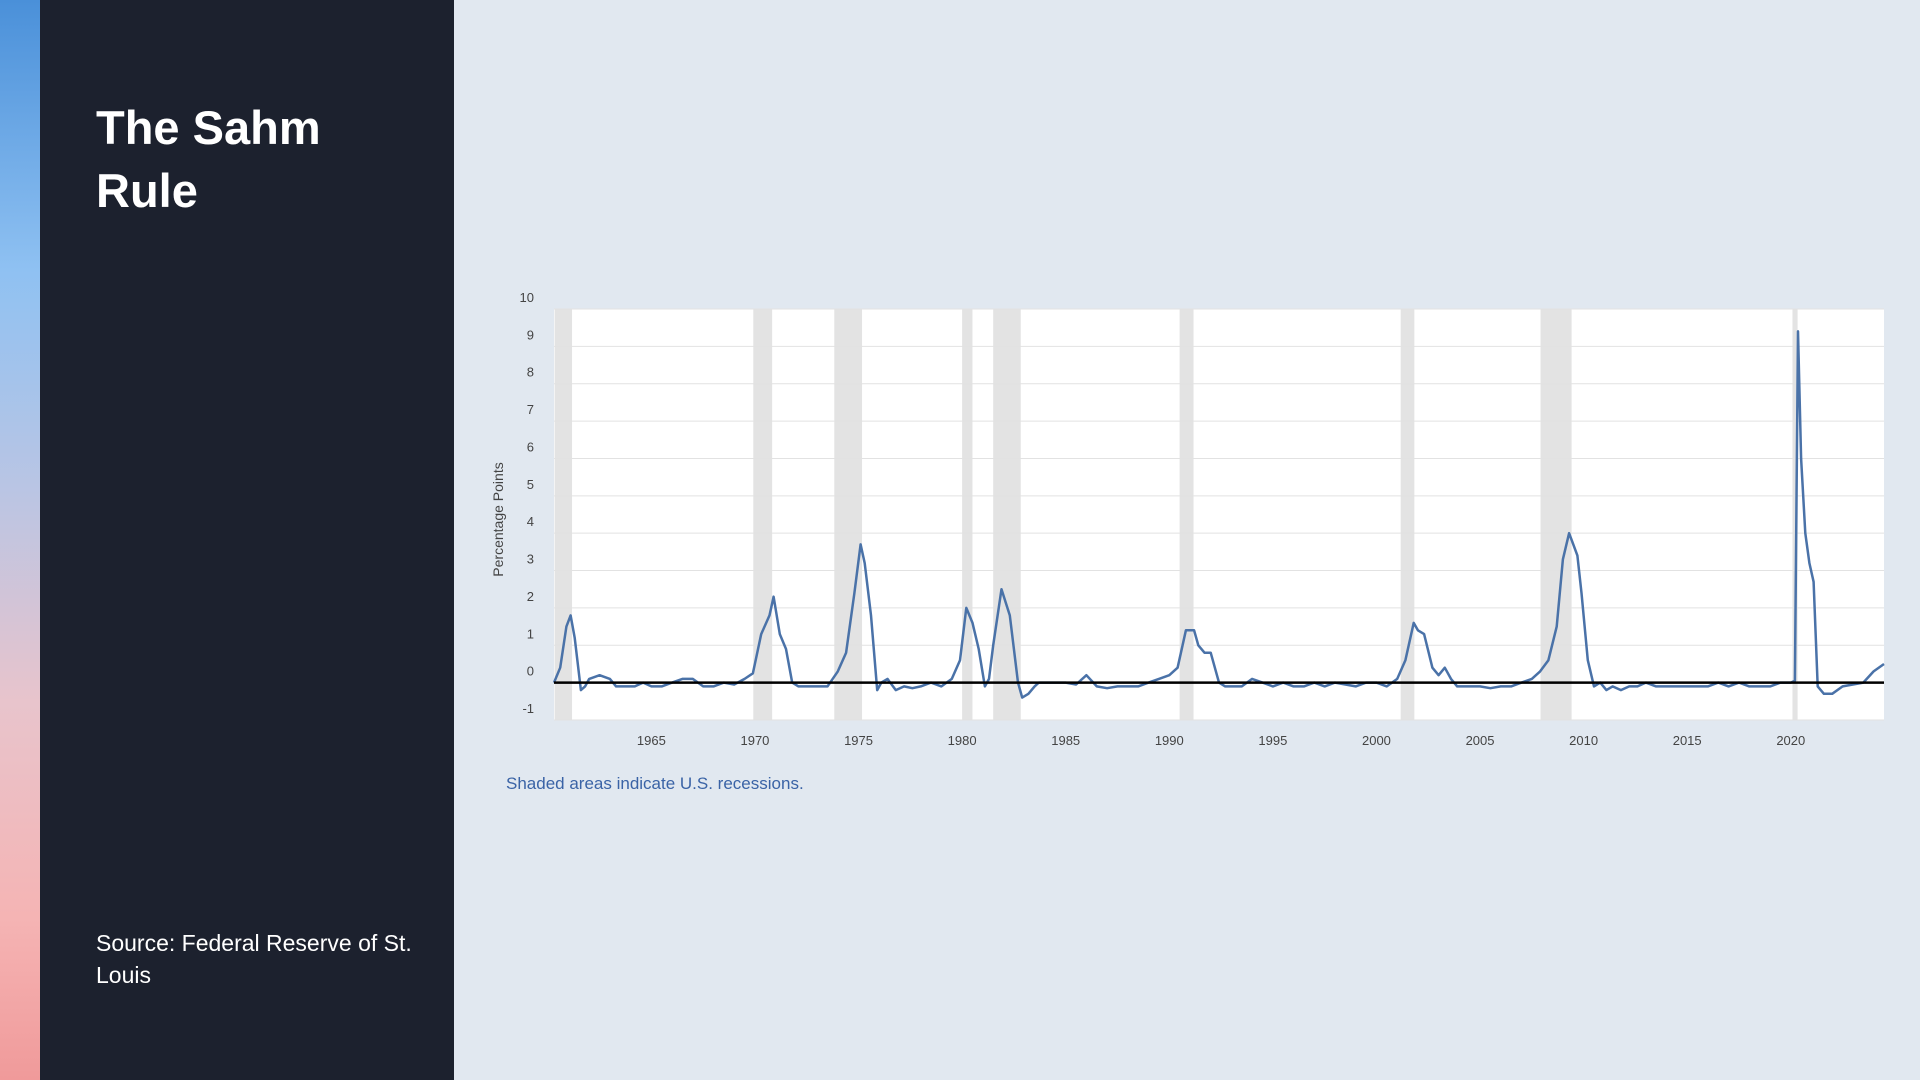 Image resolution: width=1920 pixels, height=1080 pixels. I want to click on y-tick-label: 3, so click(530, 559).